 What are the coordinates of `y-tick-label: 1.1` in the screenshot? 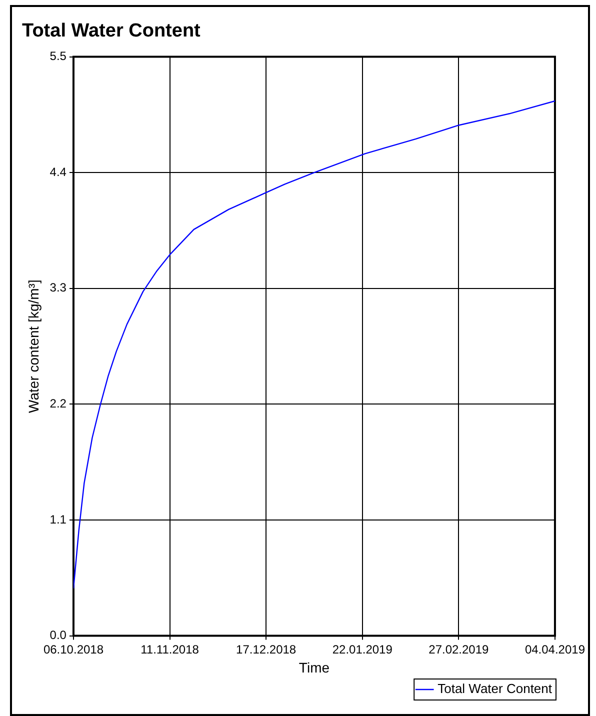 It's located at (58, 519).